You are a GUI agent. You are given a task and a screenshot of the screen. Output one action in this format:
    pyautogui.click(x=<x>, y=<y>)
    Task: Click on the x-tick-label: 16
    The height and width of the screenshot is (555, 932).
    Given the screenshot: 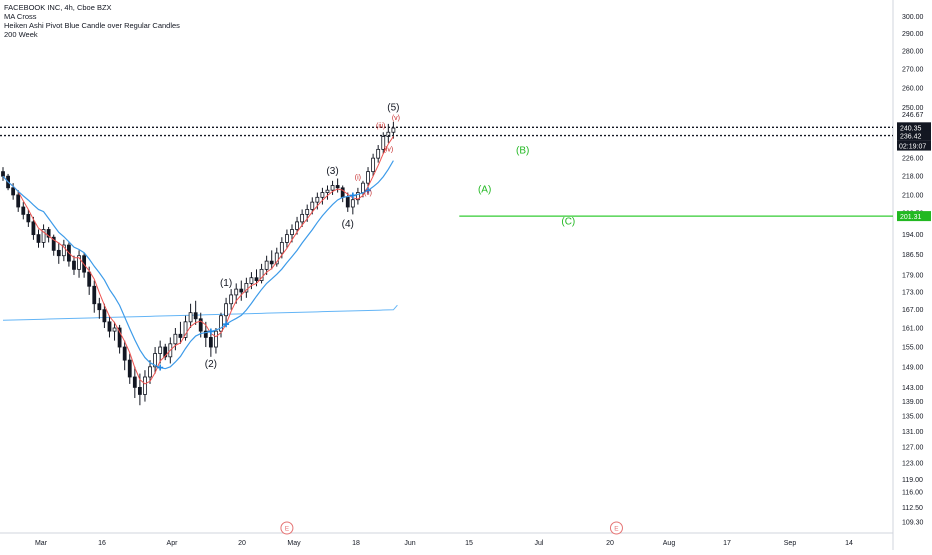 What is the action you would take?
    pyautogui.click(x=102, y=543)
    